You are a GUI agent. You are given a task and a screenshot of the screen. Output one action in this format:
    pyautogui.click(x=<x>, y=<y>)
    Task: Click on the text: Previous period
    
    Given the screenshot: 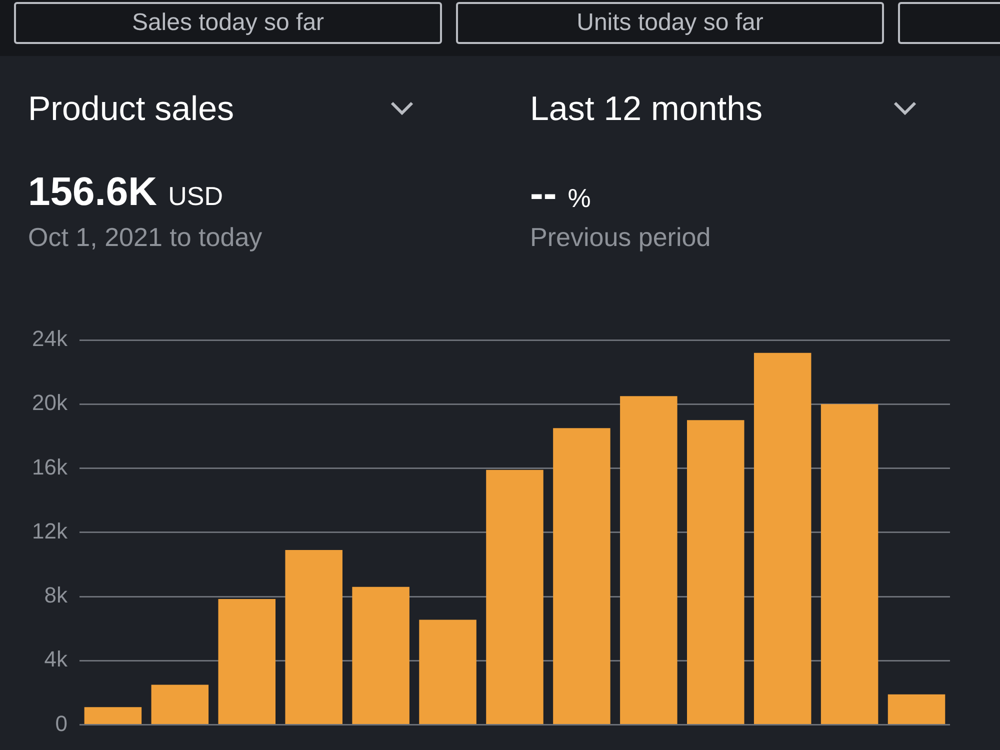 What is the action you would take?
    pyautogui.click(x=620, y=237)
    